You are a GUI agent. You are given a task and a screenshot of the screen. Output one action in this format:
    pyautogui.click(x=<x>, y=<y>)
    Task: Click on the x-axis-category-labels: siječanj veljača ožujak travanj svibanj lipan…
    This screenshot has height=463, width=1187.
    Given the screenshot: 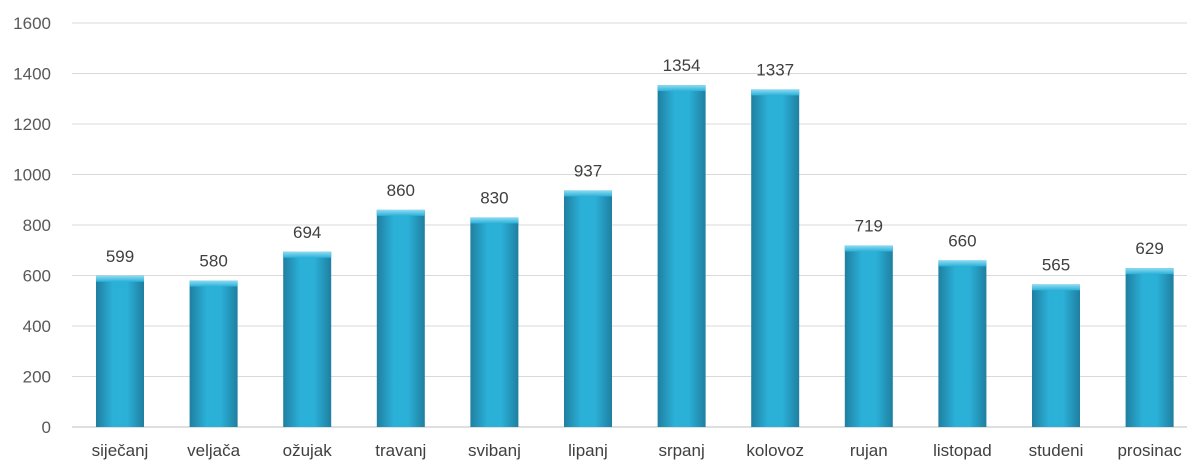 What is the action you would take?
    pyautogui.click(x=637, y=450)
    